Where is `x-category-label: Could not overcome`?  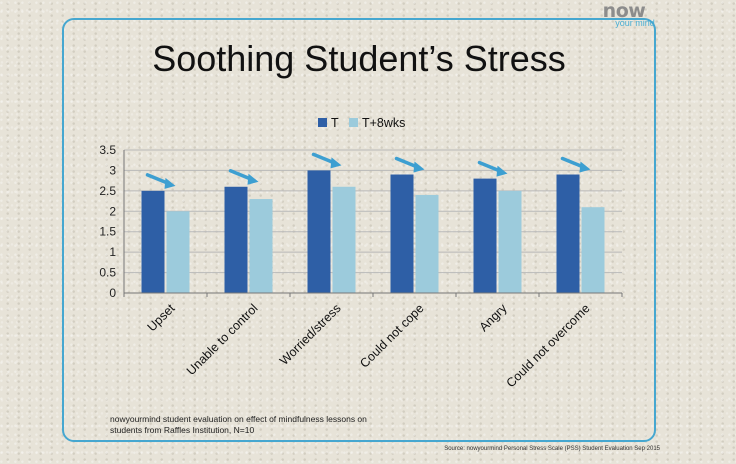 x-category-label: Could not overcome is located at coordinates (548, 345).